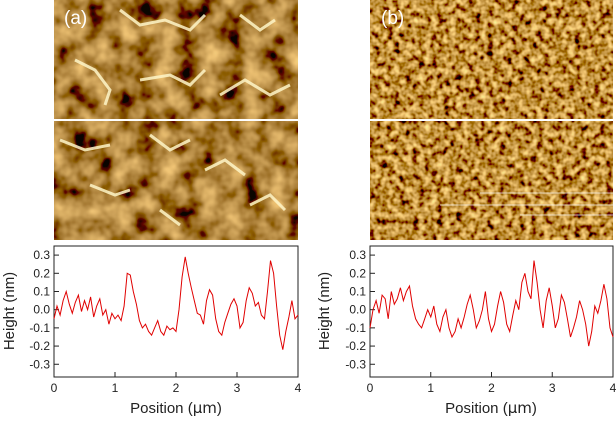 This screenshot has height=427, width=616. Describe the element at coordinates (491, 303) in the screenshot. I see `plot-b-series-line` at that location.